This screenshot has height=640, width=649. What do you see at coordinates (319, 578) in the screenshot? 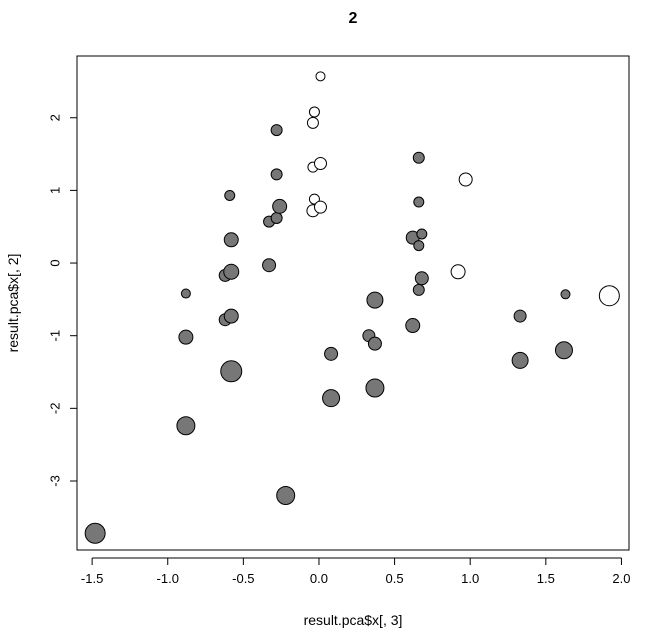
I see `x-tick-label: 0.0` at bounding box center [319, 578].